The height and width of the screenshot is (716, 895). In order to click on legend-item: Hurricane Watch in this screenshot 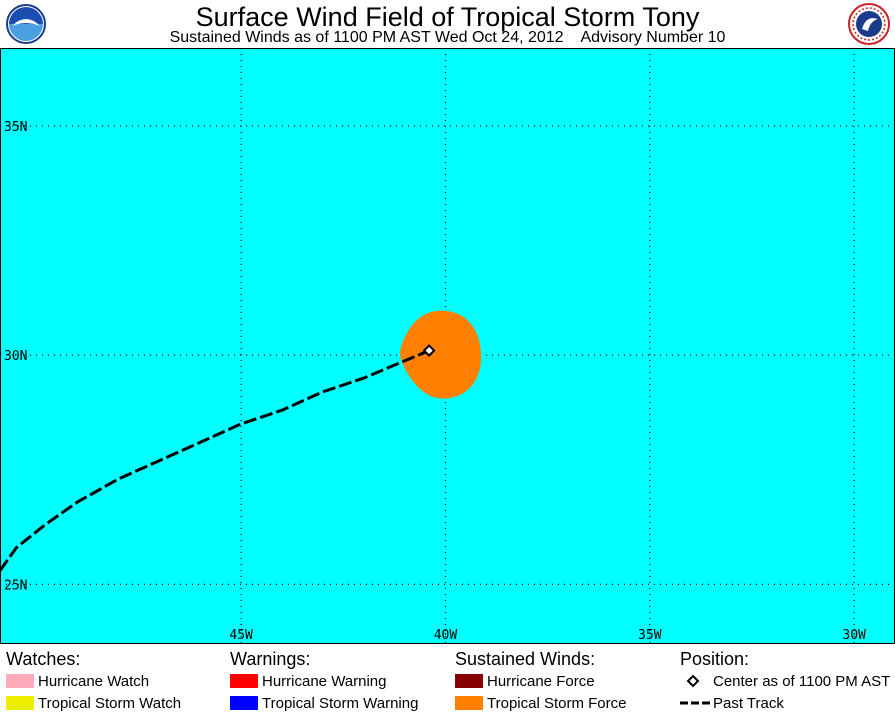, I will do `click(93, 681)`.